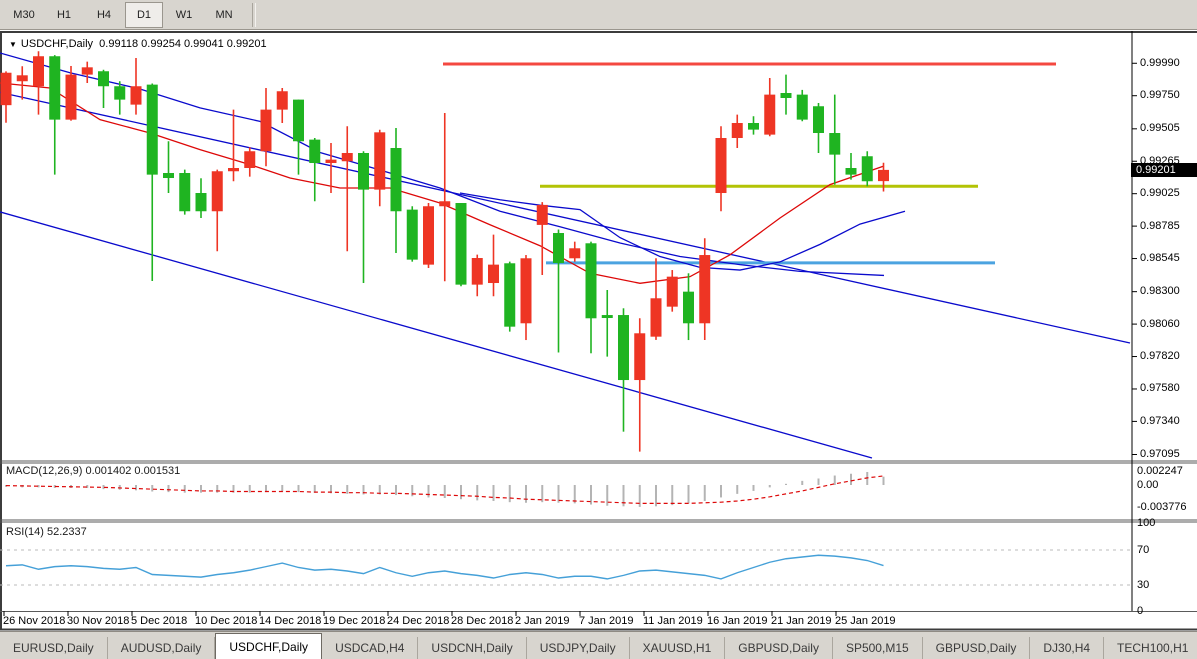 The image size is (1197, 659). Describe the element at coordinates (184, 14) in the screenshot. I see `timeframe-button-w1: W1` at that location.